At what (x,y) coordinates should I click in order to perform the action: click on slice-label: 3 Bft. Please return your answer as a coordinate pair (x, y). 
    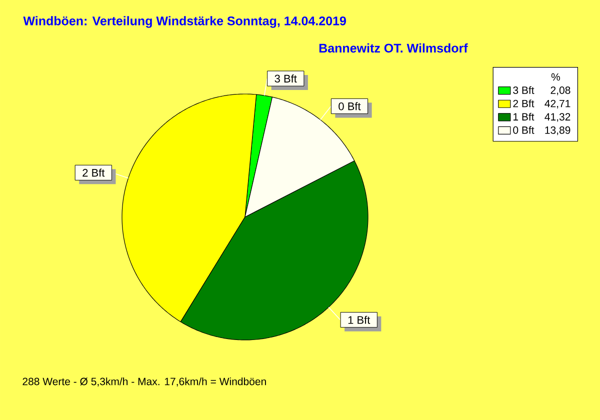
    Looking at the image, I should click on (285, 78).